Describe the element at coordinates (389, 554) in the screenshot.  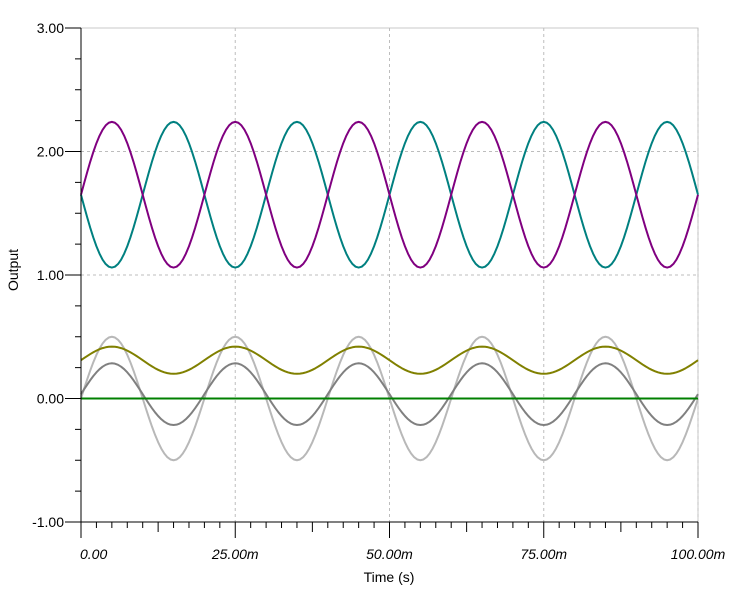
I see `x-tick-label: 50.00m` at that location.